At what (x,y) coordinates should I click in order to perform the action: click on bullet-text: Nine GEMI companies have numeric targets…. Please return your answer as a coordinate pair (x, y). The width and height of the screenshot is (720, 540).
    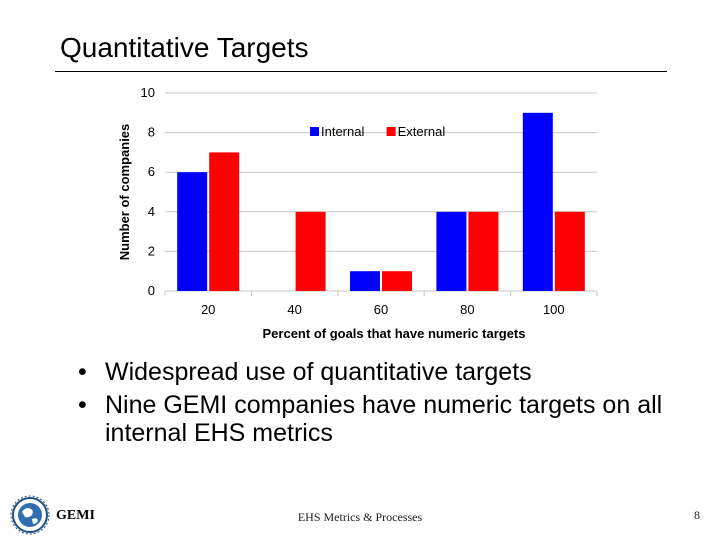
    Looking at the image, I should click on (384, 419).